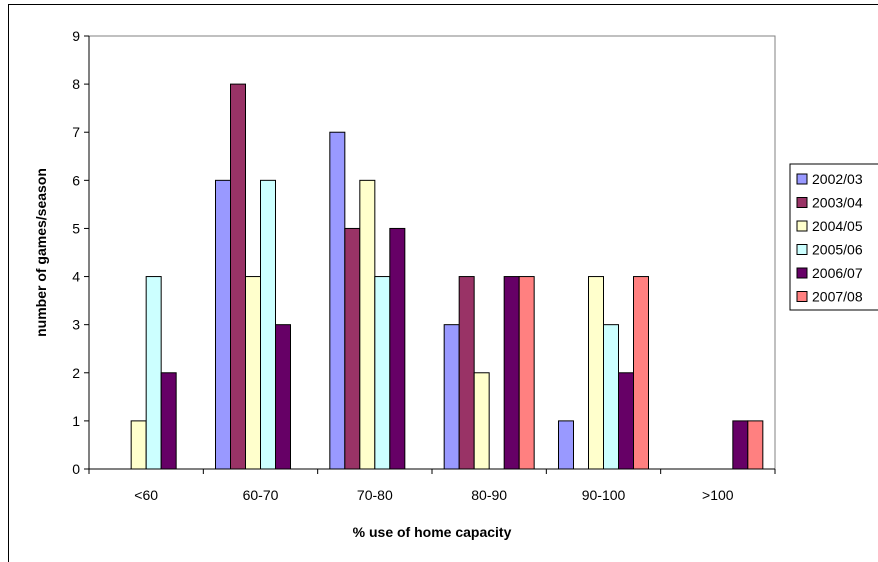  Describe the element at coordinates (76, 373) in the screenshot. I see `y-tick-label: 2` at that location.